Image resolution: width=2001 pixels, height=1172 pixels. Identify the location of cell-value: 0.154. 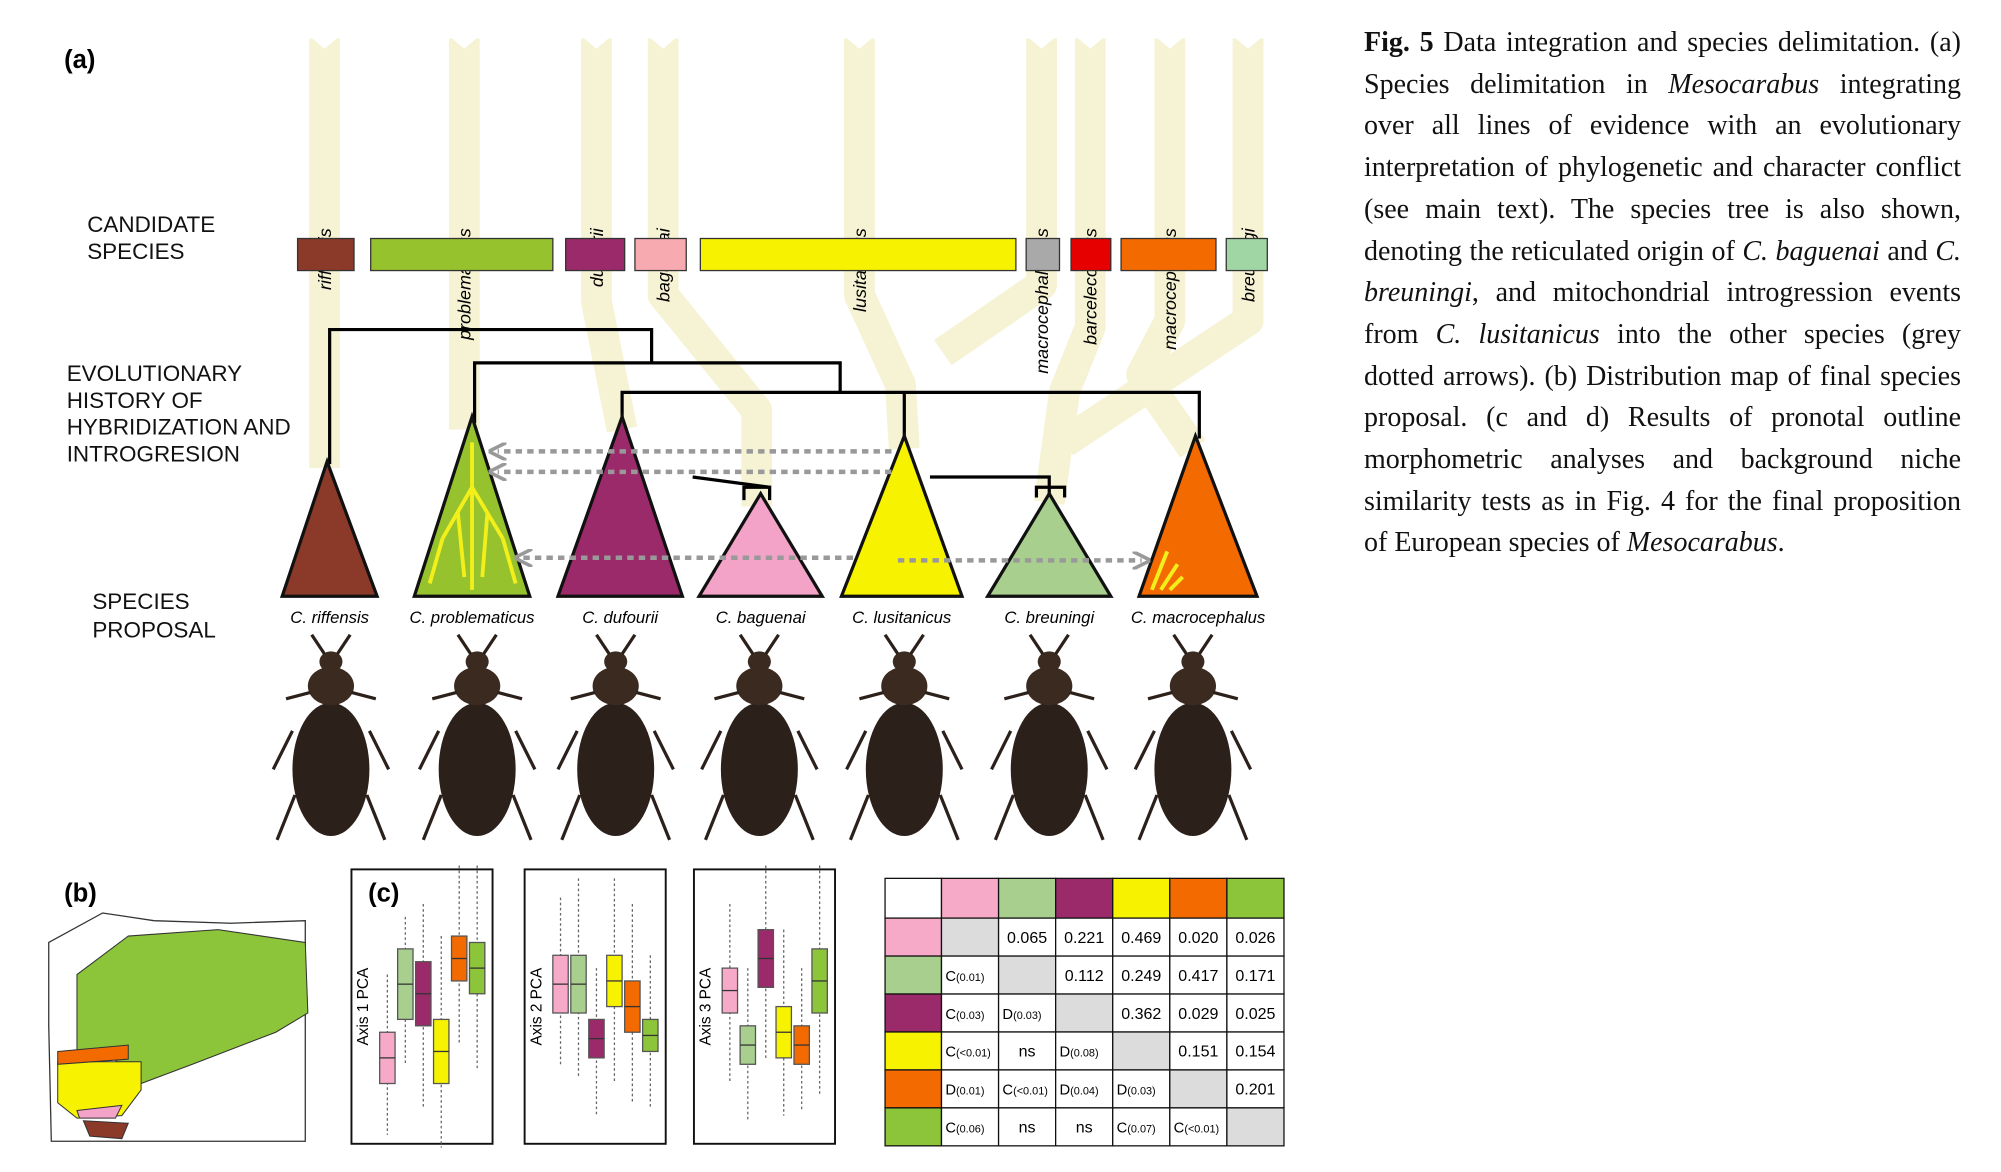
(1255, 1052).